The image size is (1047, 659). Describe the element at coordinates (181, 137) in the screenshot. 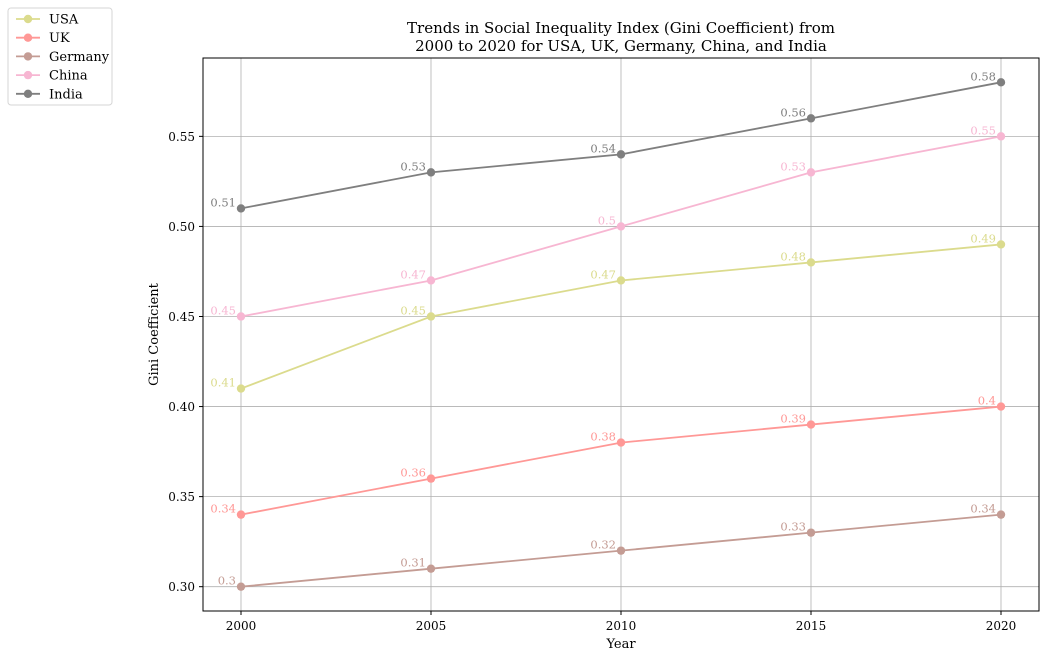

I see `y-tick-label: 0.55` at that location.